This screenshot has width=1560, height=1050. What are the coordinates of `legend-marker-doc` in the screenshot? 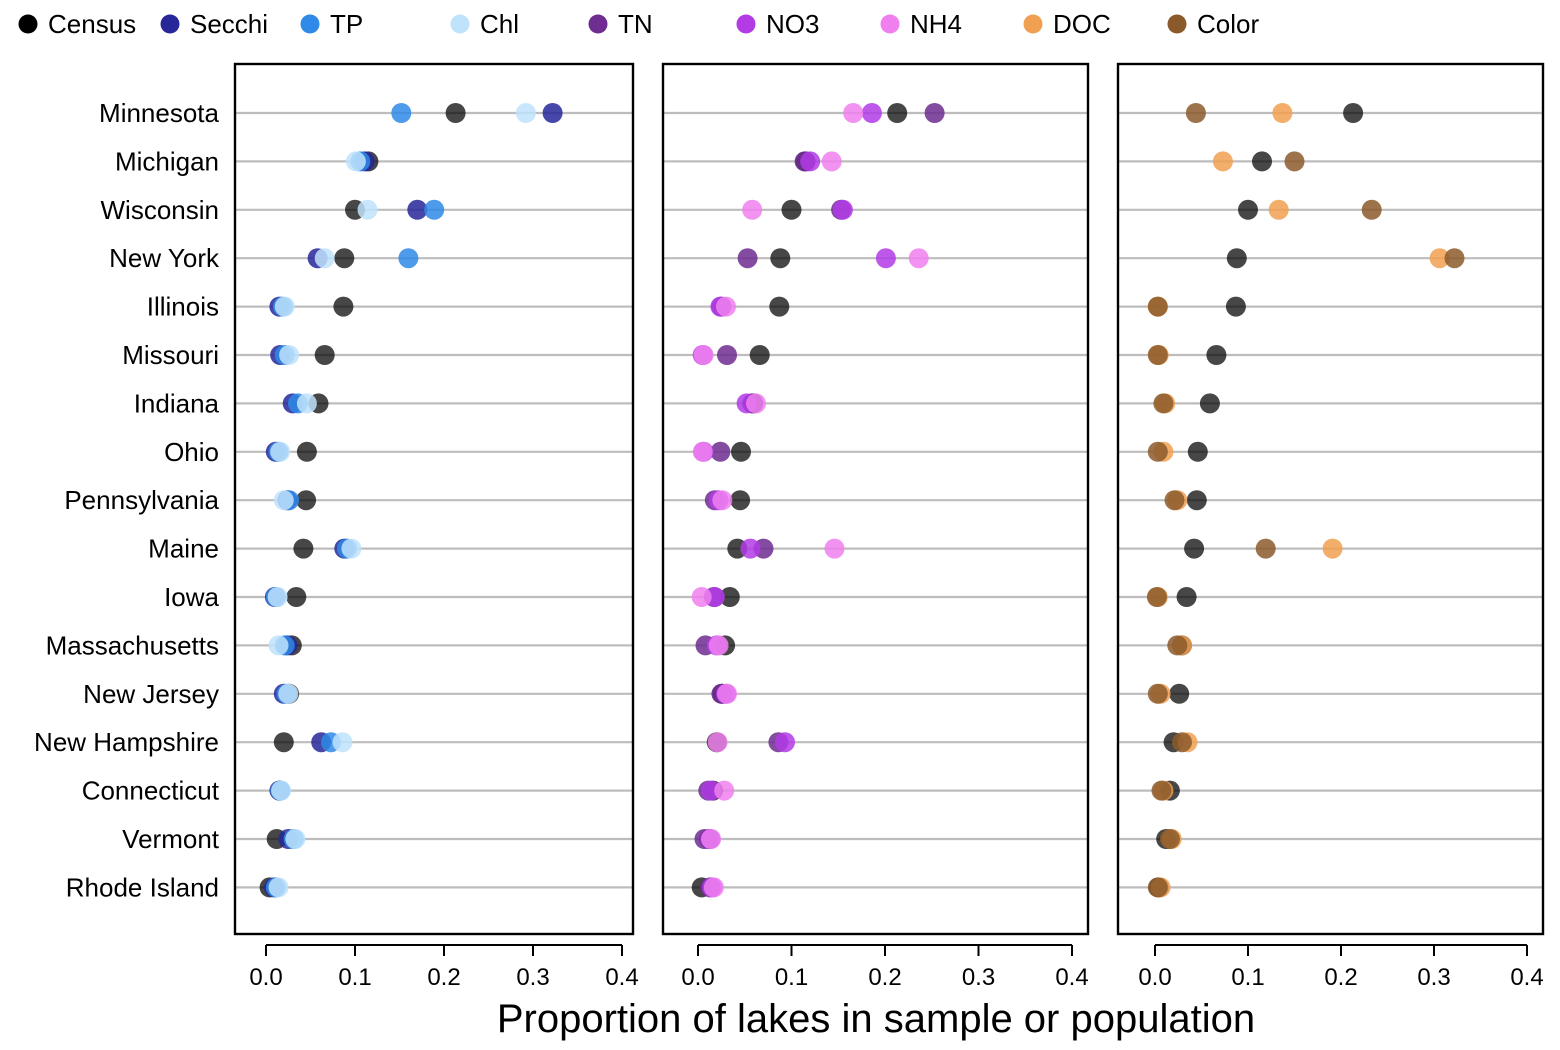 It's located at (1033, 24).